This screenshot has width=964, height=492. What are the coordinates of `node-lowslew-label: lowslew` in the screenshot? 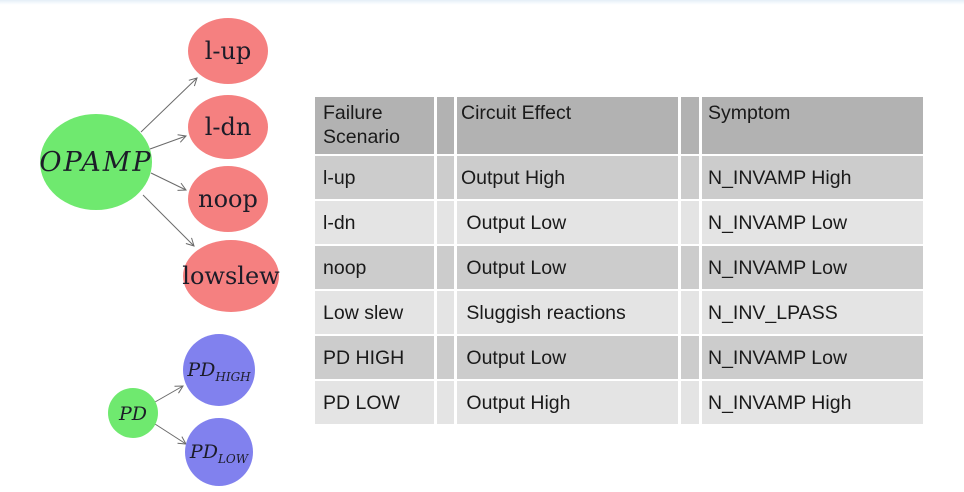 It's located at (231, 276).